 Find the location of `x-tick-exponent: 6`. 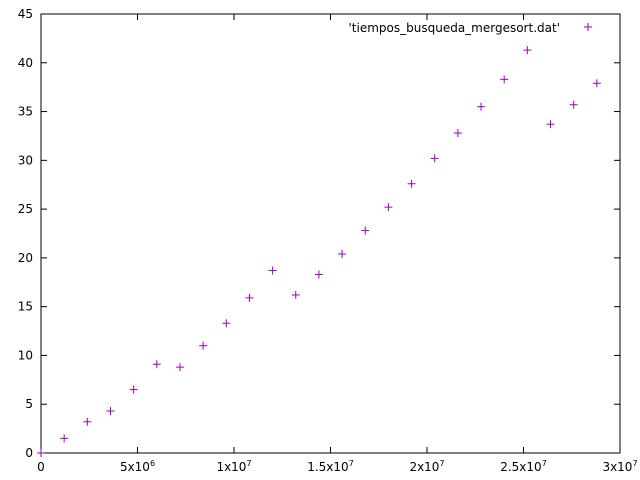

x-tick-exponent: 6 is located at coordinates (152, 463).